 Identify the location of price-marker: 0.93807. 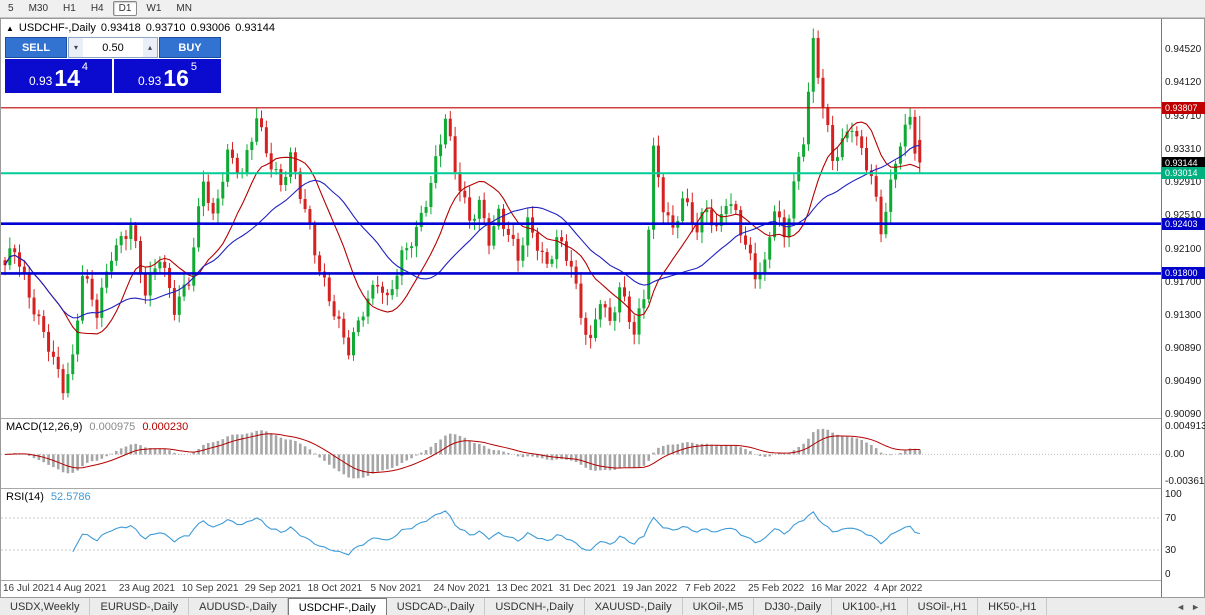
(1183, 108).